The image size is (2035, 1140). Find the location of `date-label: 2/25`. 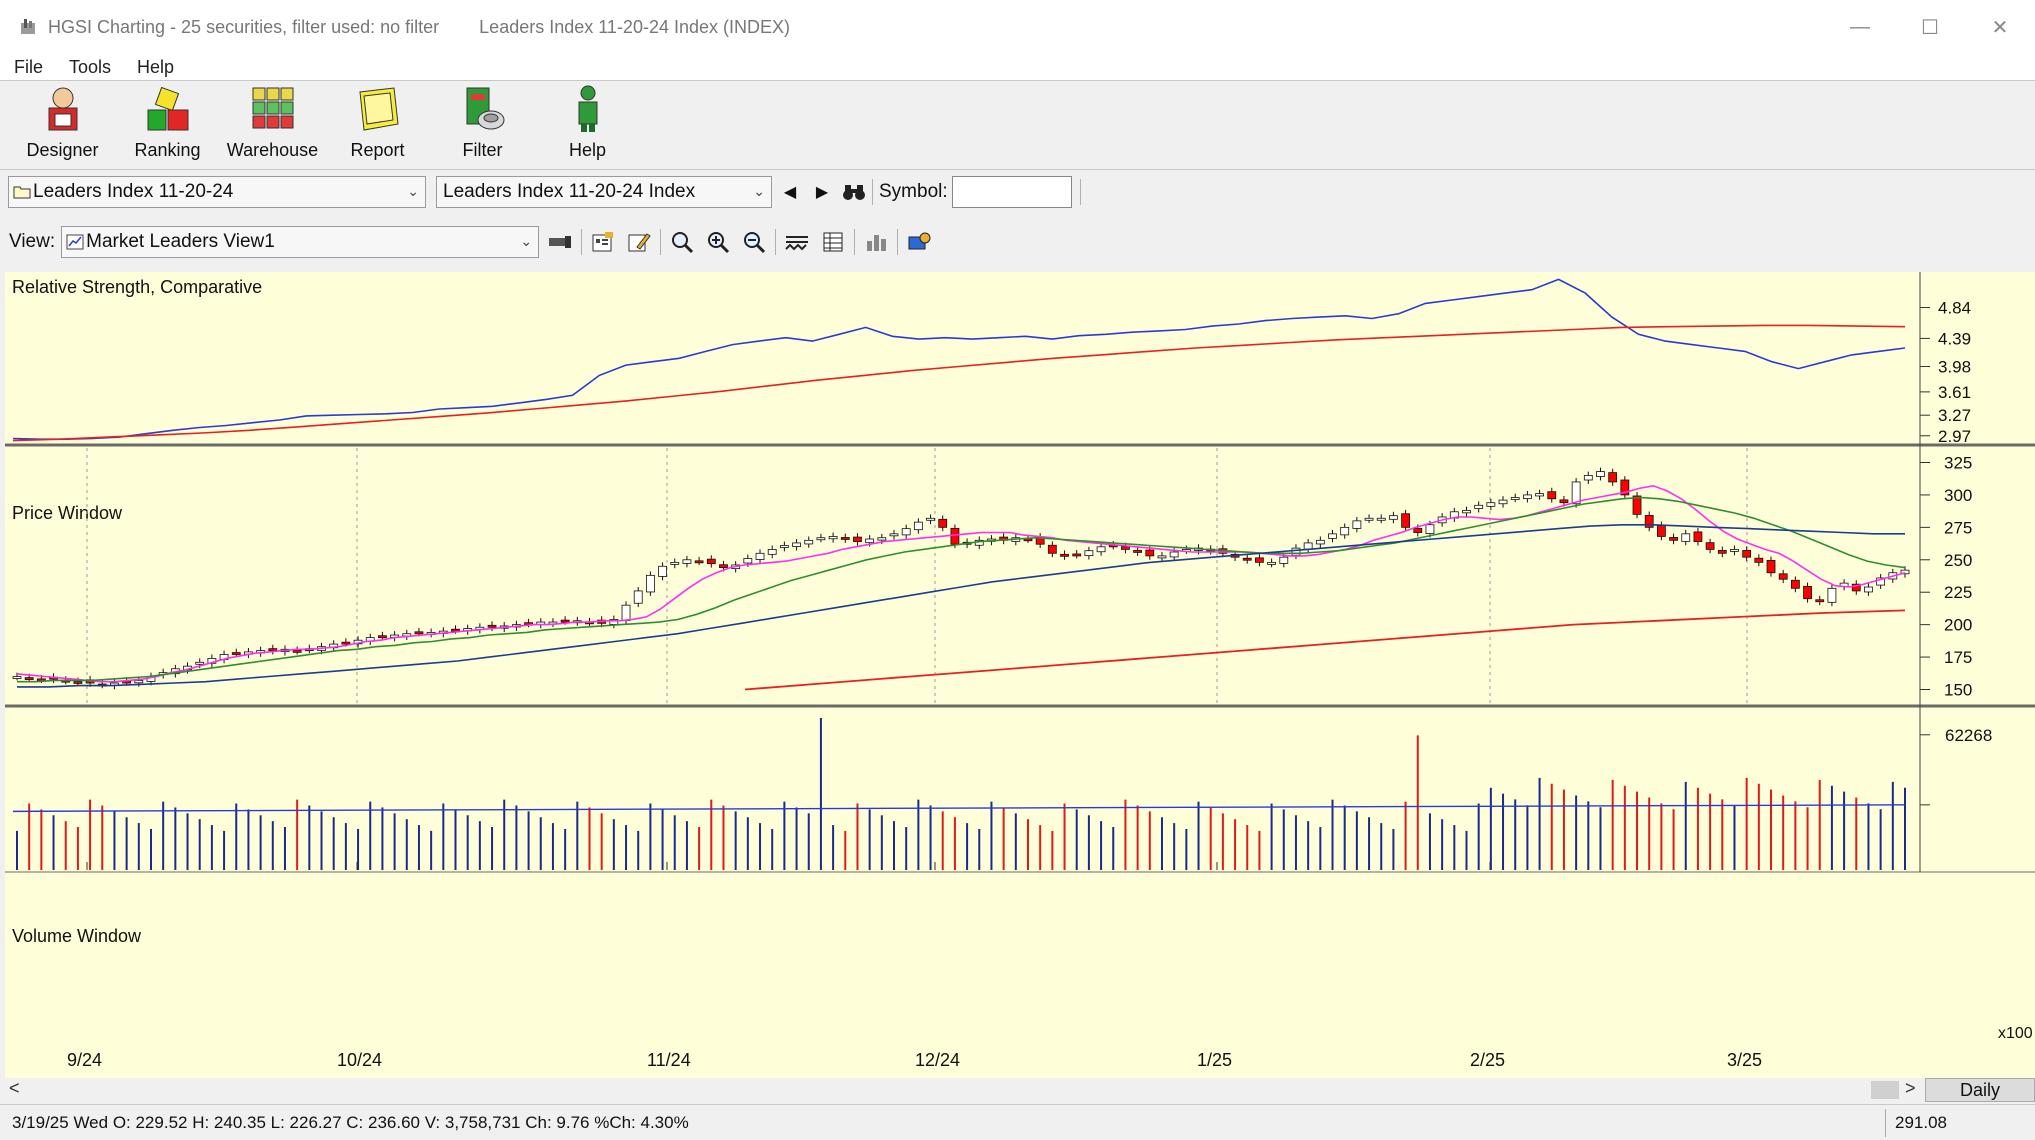

date-label: 2/25 is located at coordinates (1487, 1060).